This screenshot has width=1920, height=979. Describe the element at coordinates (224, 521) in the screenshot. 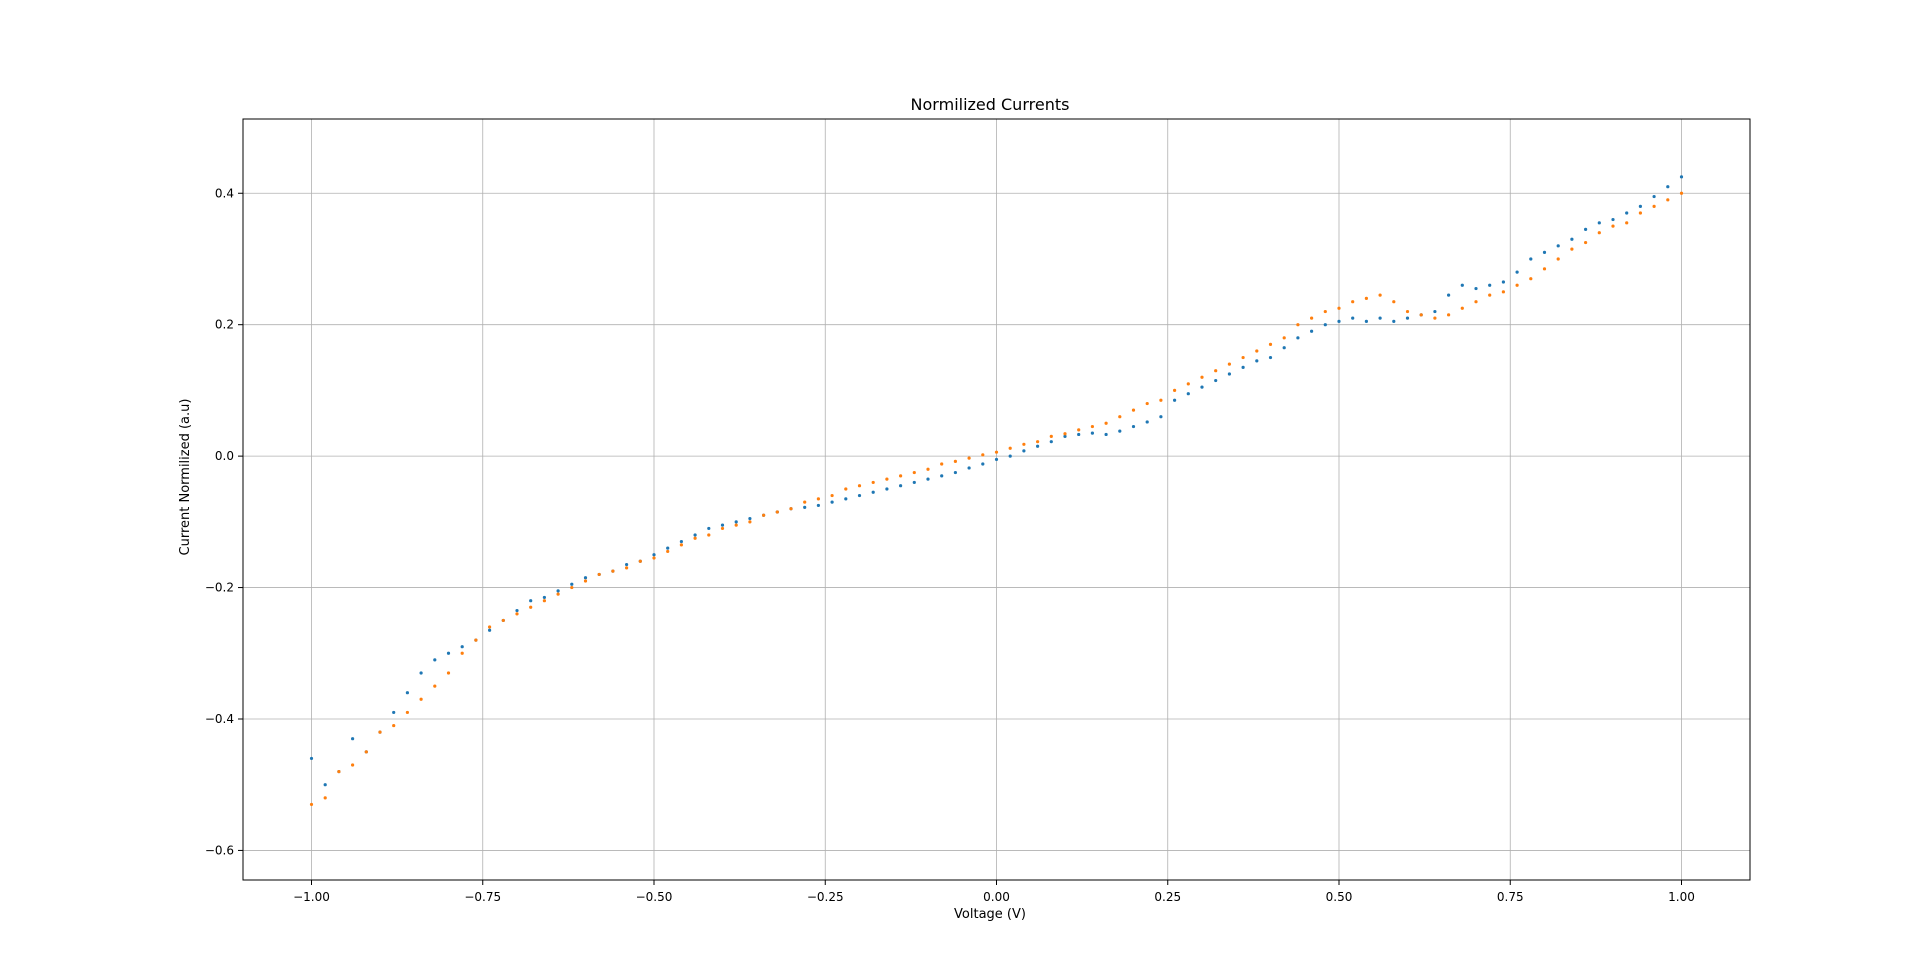

I see `y-axis-ticks: −0.6 −0.4 −0.2 0.0 0.2 0.4` at that location.